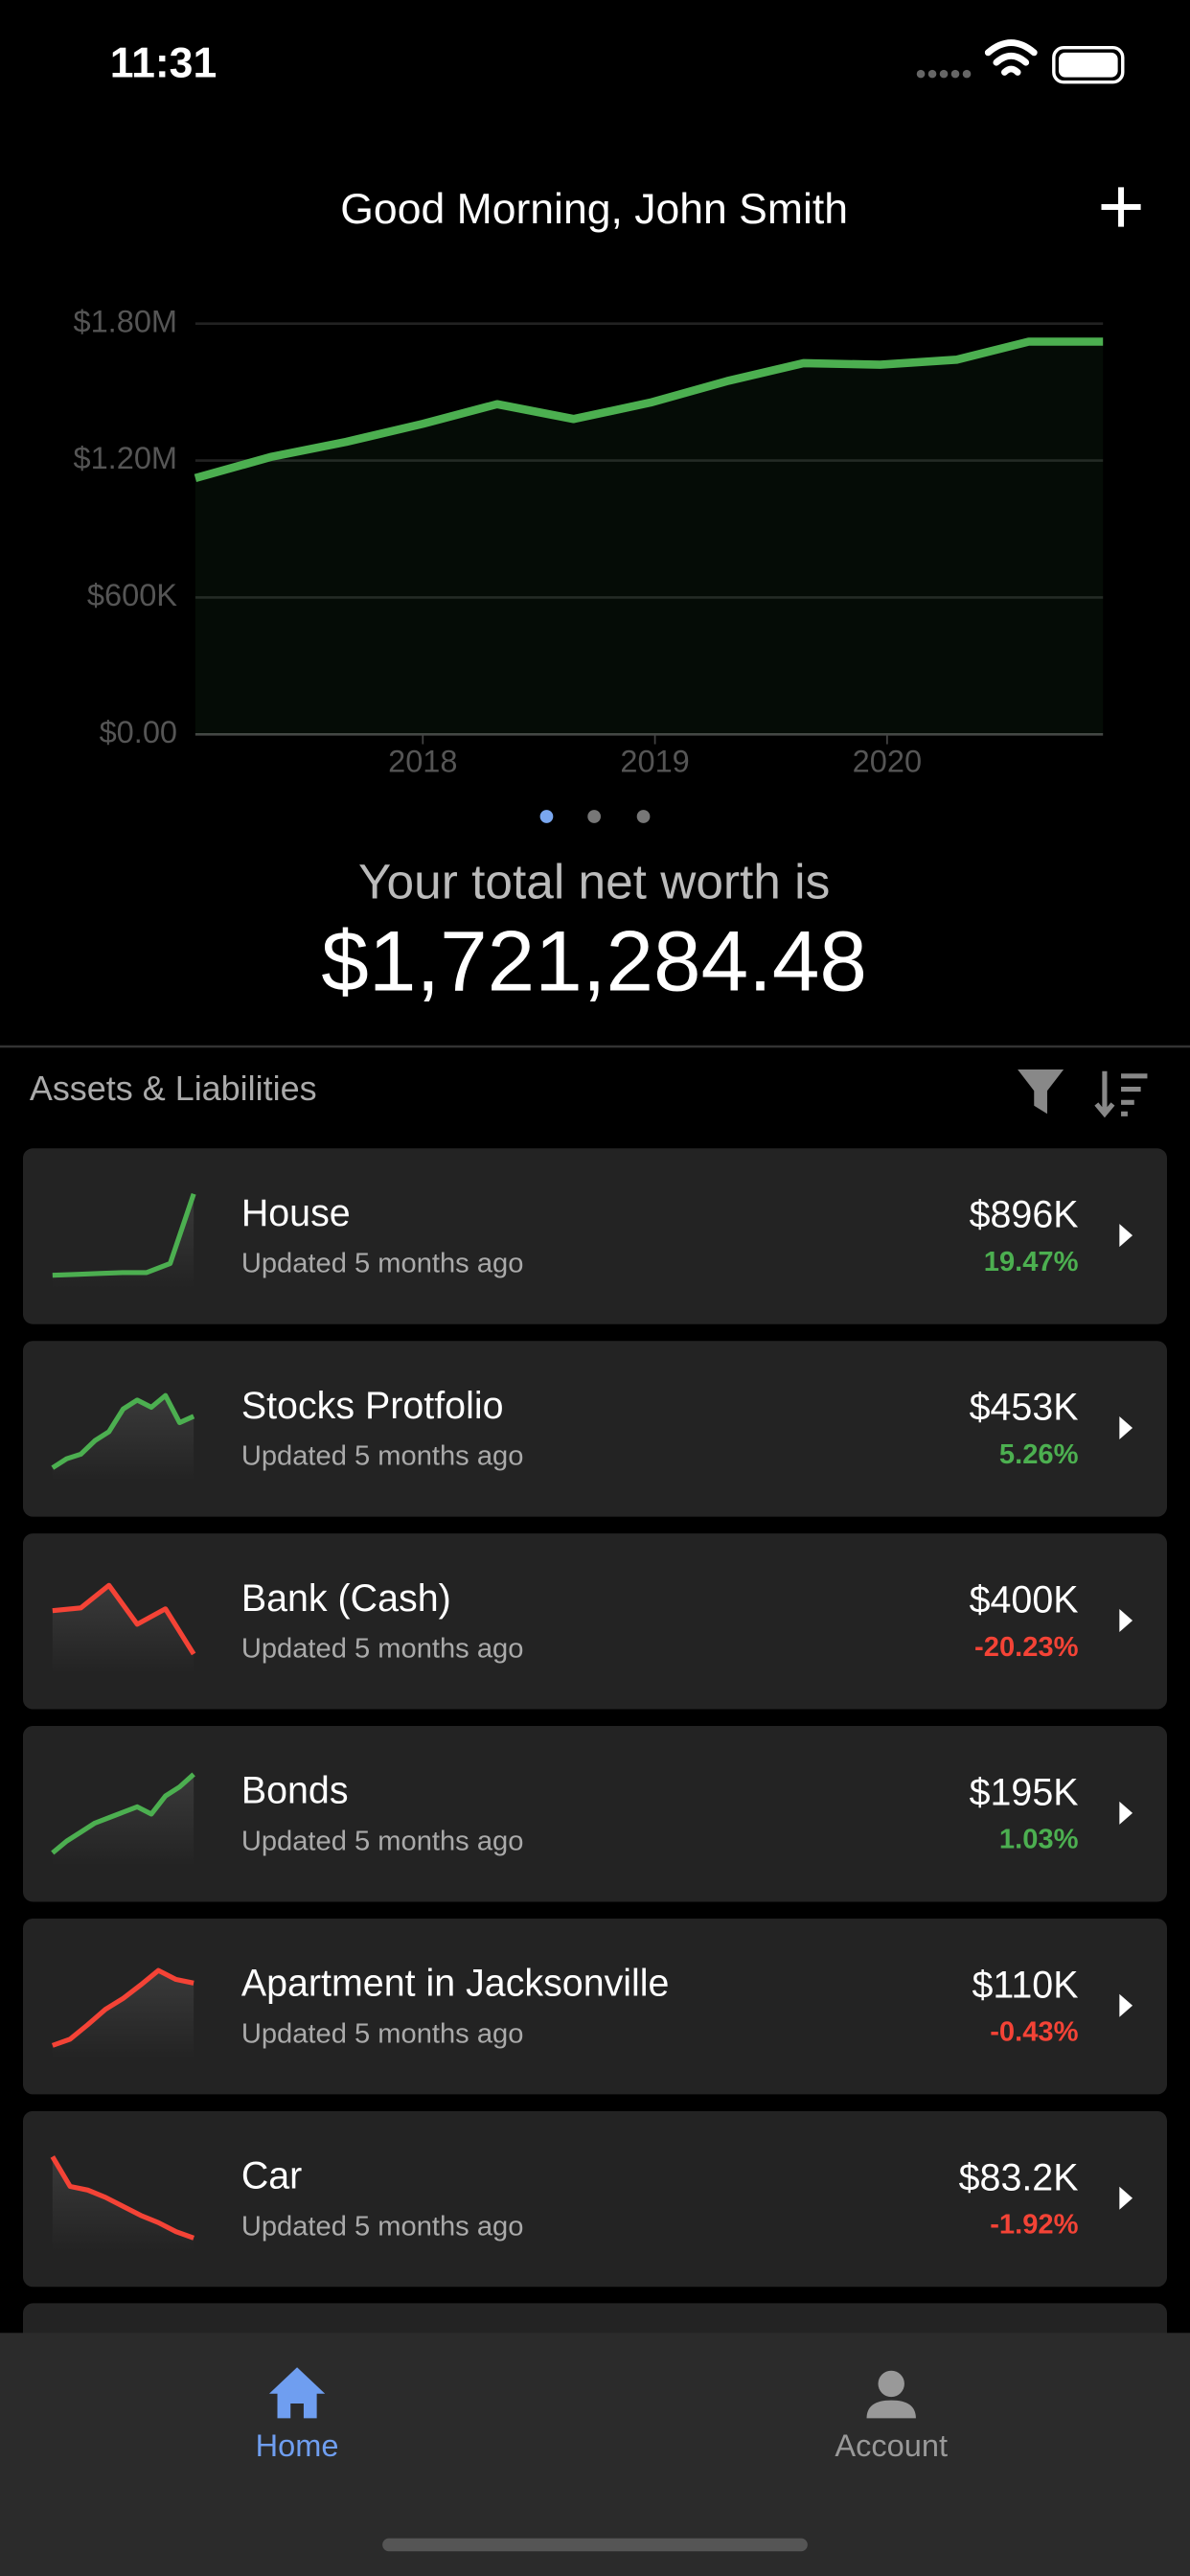 The width and height of the screenshot is (1190, 2576). I want to click on tab-label: Account, so click(891, 2445).